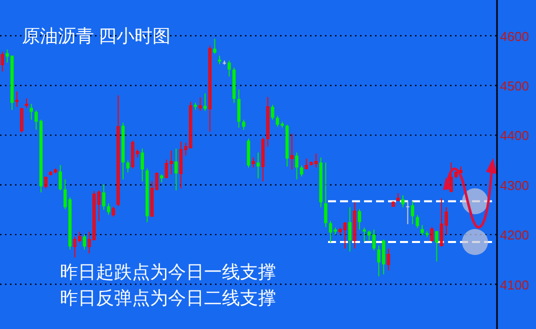 This screenshot has height=329, width=536. Describe the element at coordinates (96, 36) in the screenshot. I see `text: 原油沥青 四小时图` at that location.